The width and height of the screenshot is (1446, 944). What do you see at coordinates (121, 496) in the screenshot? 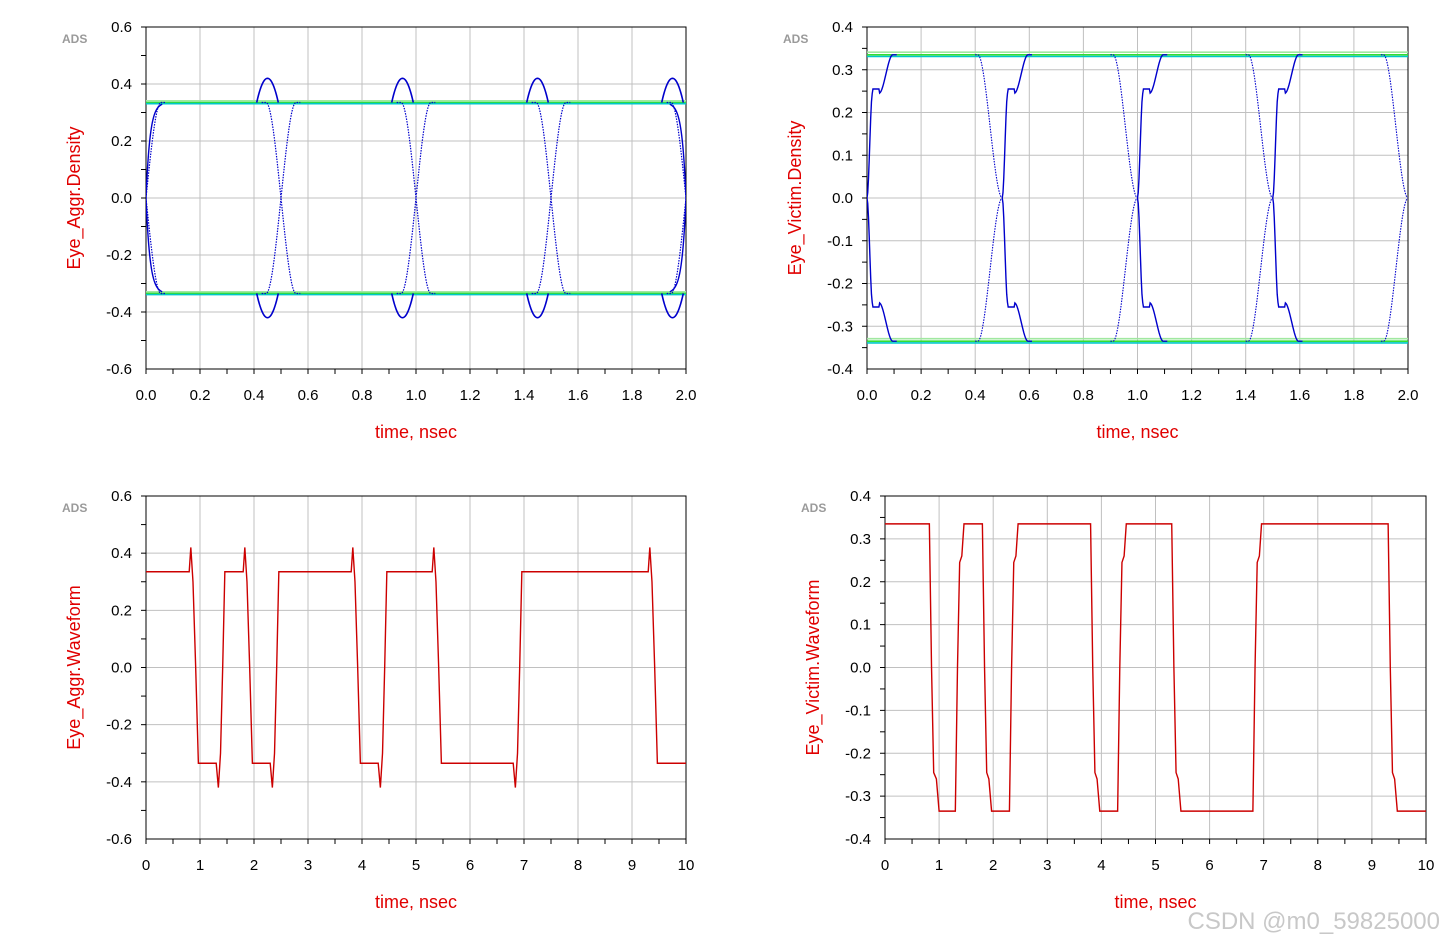
I see `y-tick-label: 0.6` at bounding box center [121, 496].